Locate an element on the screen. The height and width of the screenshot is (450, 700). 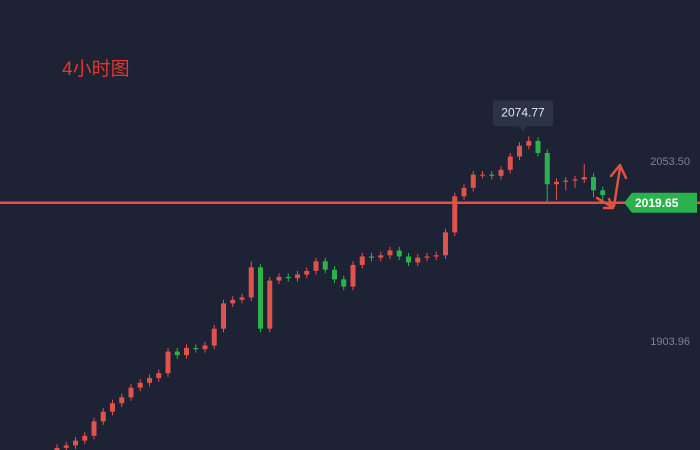
annotation-box is located at coordinates (523, 113).